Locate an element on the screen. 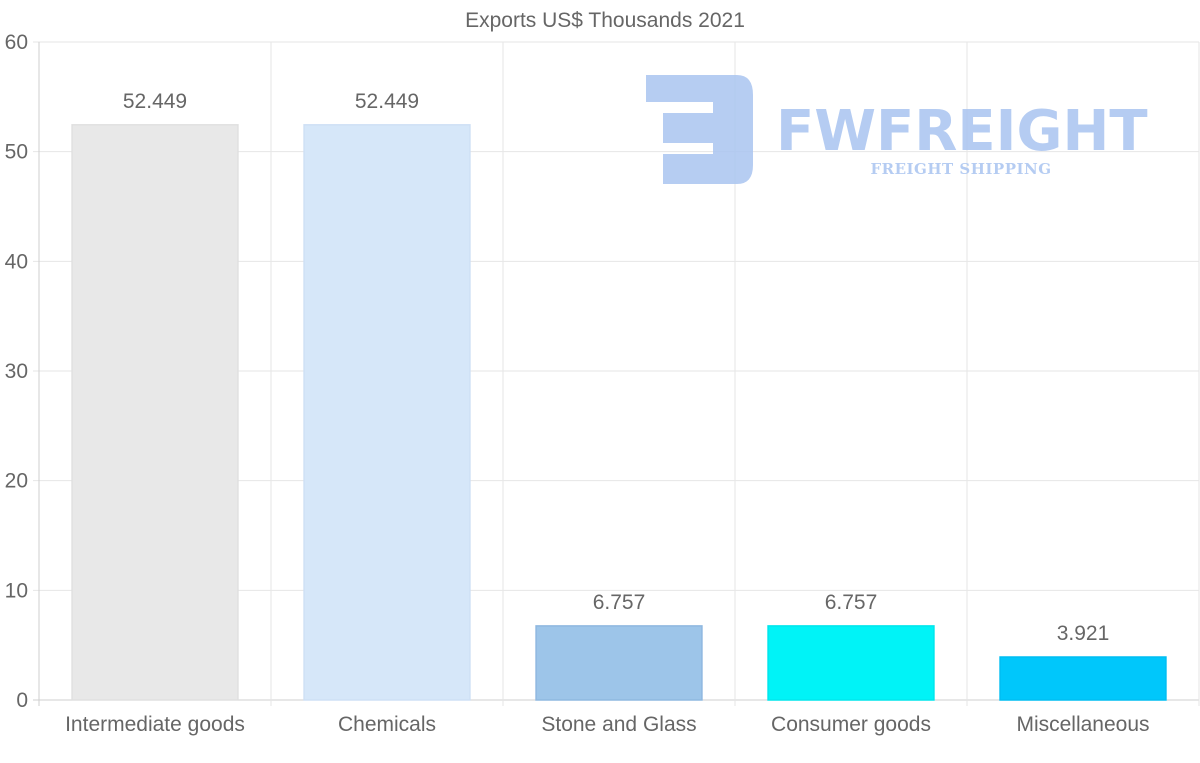  x-tick-label: Stone and Glass is located at coordinates (618, 724).